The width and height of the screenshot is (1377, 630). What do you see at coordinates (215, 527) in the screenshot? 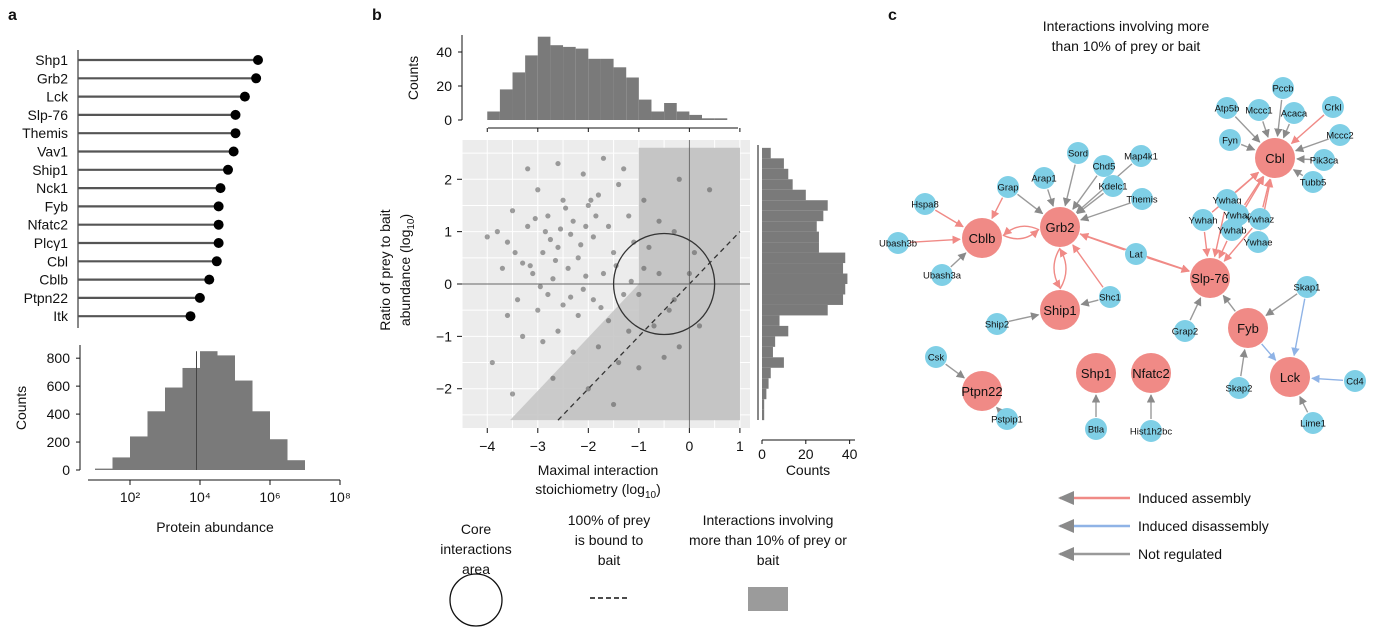
I see `hist-a-xlabel: Protein abundance` at bounding box center [215, 527].